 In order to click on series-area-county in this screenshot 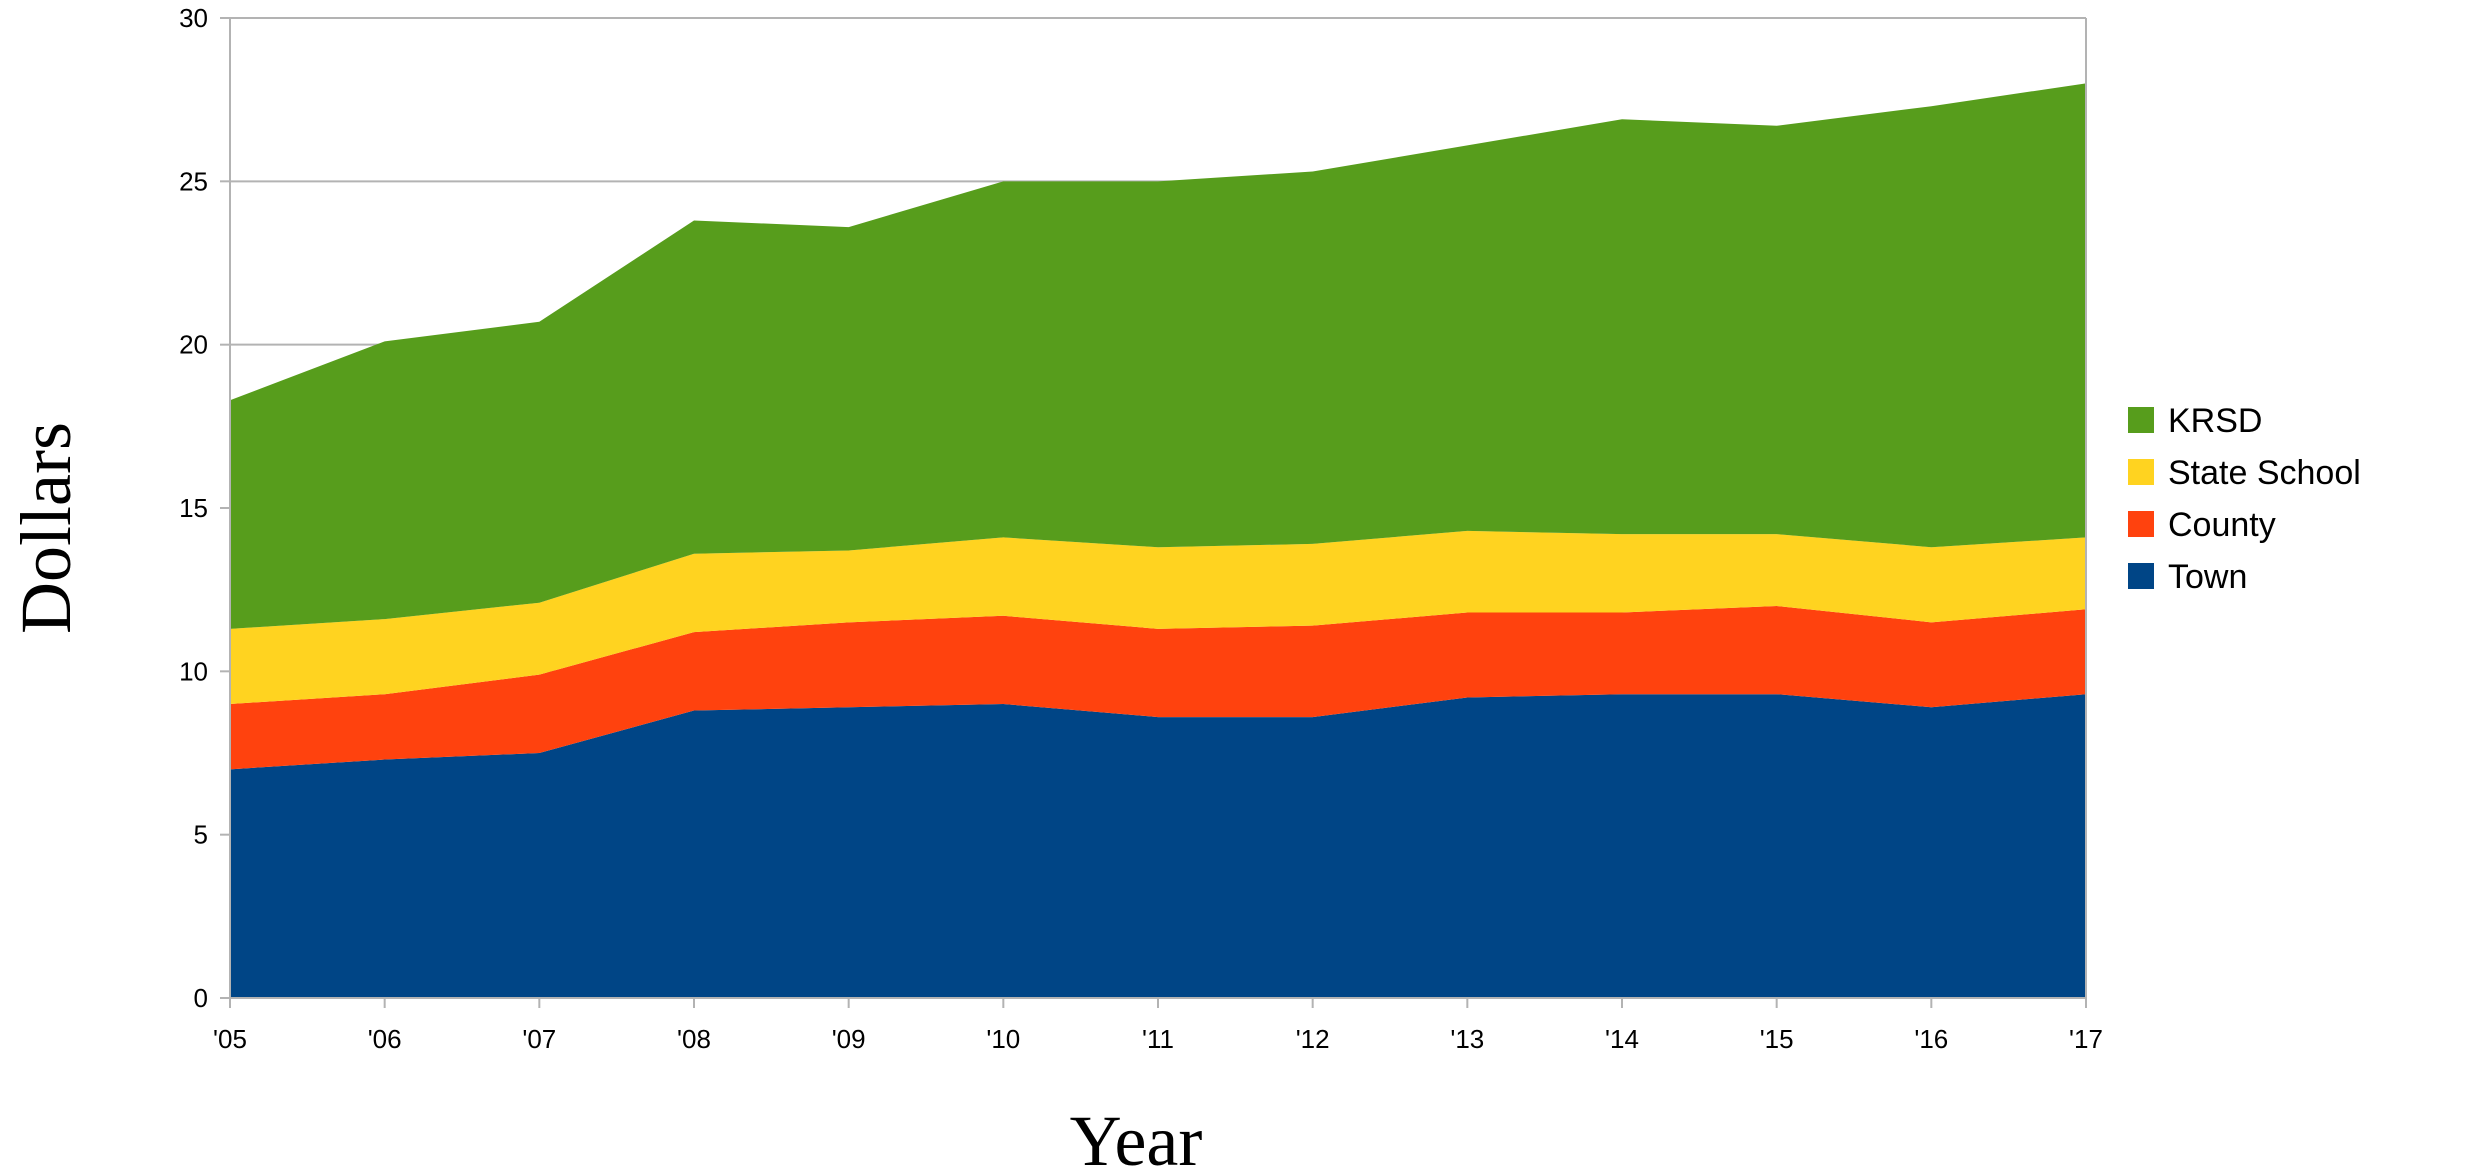, I will do `click(1158, 688)`.